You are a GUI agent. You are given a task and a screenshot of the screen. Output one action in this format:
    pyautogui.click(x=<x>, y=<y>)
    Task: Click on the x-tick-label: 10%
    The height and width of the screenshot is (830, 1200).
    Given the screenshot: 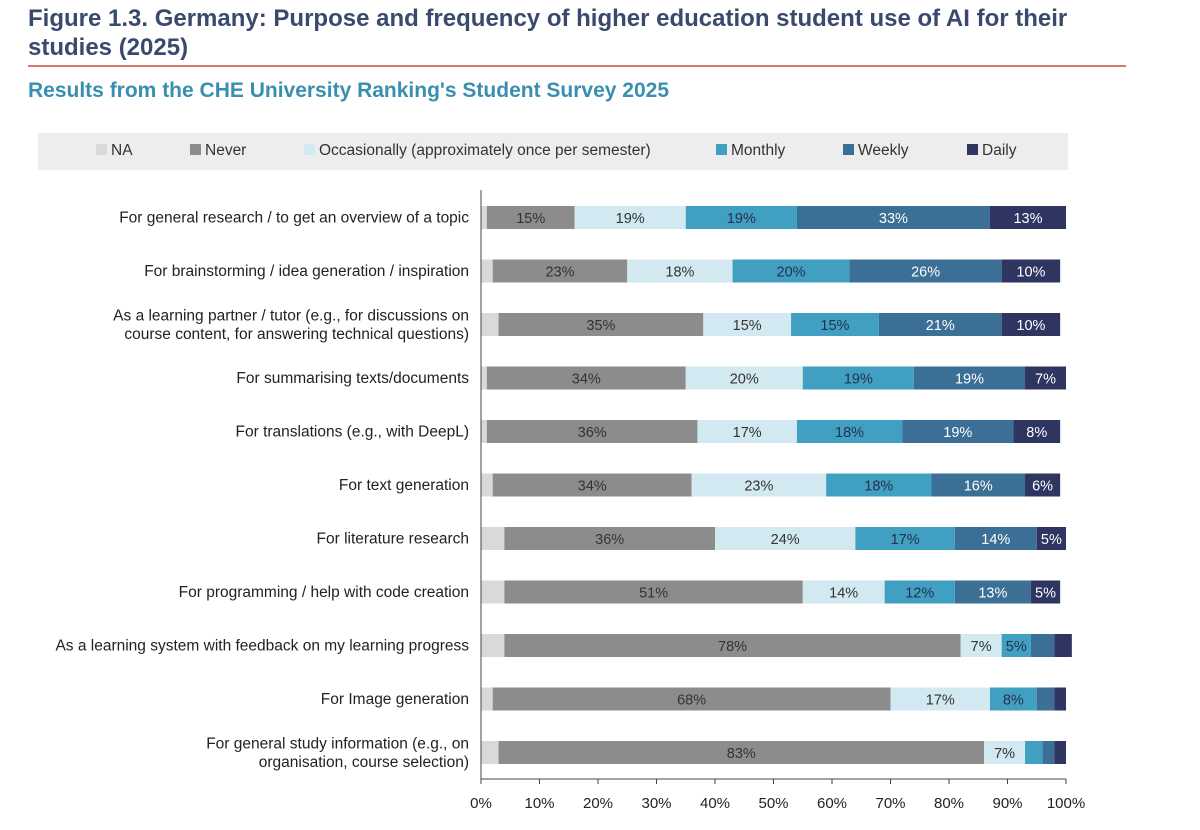 What is the action you would take?
    pyautogui.click(x=539, y=803)
    